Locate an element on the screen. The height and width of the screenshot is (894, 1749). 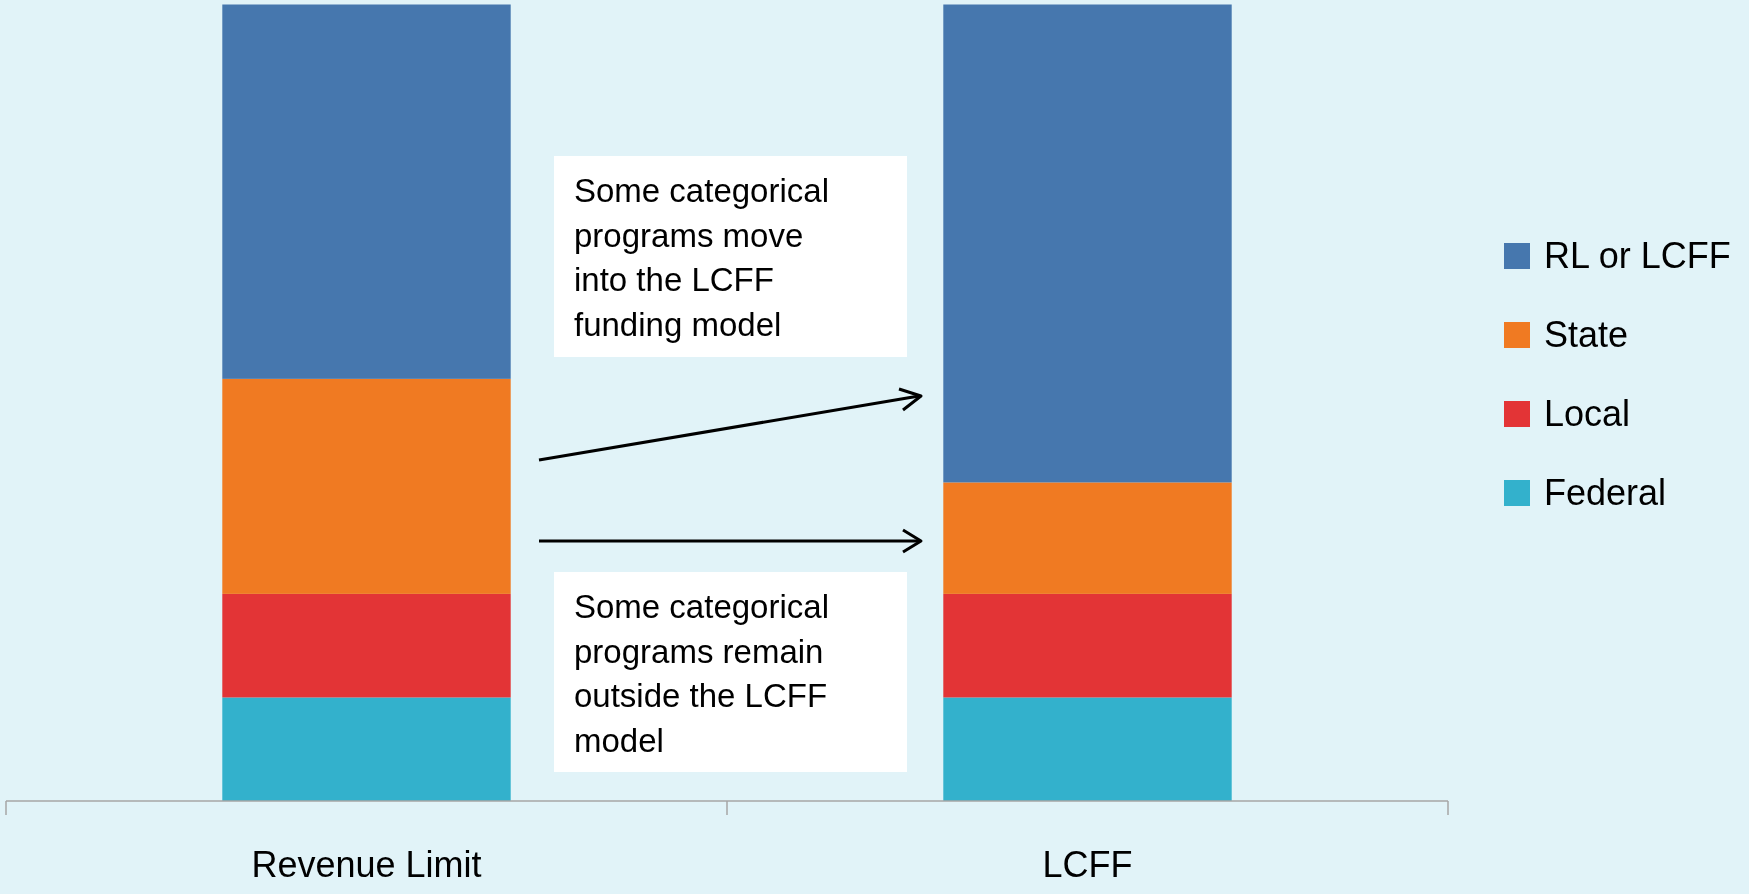
legend-label: Local is located at coordinates (1587, 413).